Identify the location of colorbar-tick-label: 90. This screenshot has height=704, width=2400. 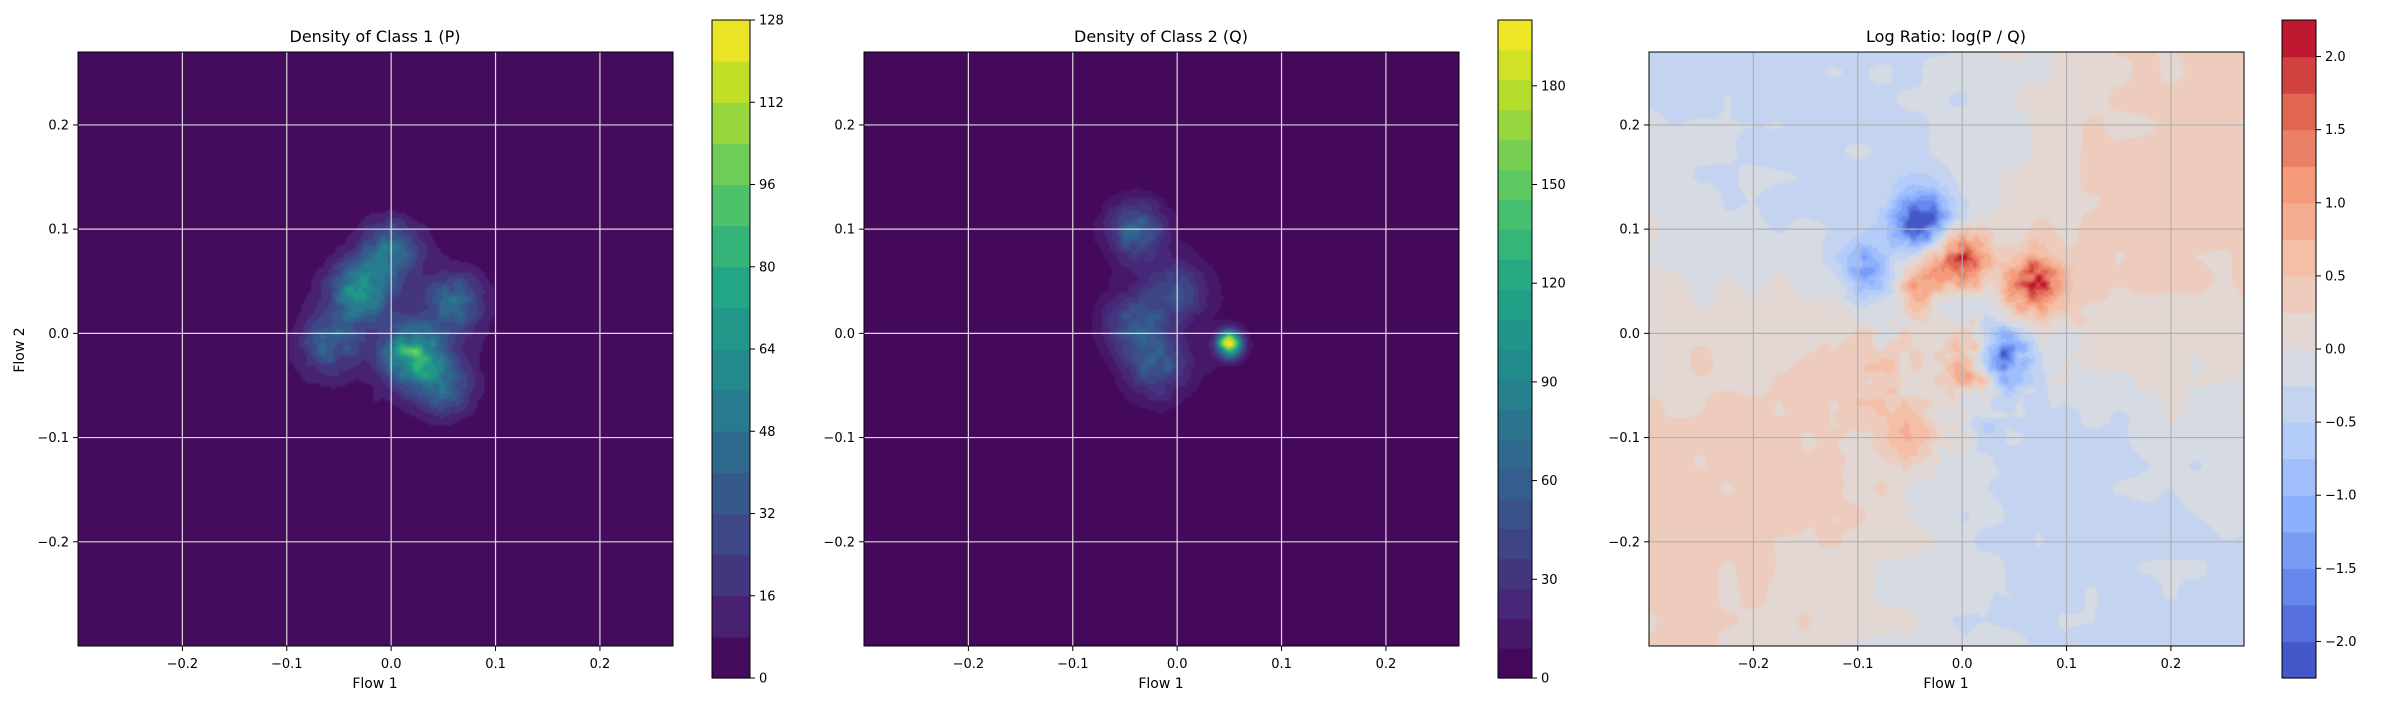
(1549, 382).